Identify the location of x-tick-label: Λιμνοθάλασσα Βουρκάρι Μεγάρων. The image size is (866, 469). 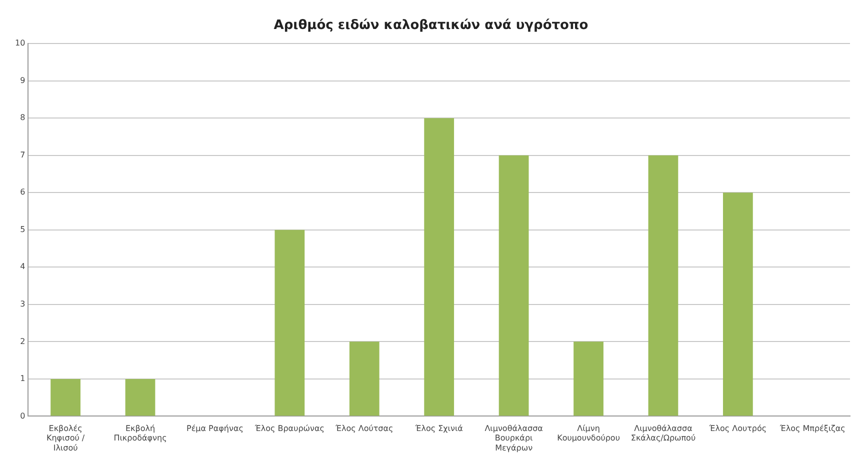
(513, 438).